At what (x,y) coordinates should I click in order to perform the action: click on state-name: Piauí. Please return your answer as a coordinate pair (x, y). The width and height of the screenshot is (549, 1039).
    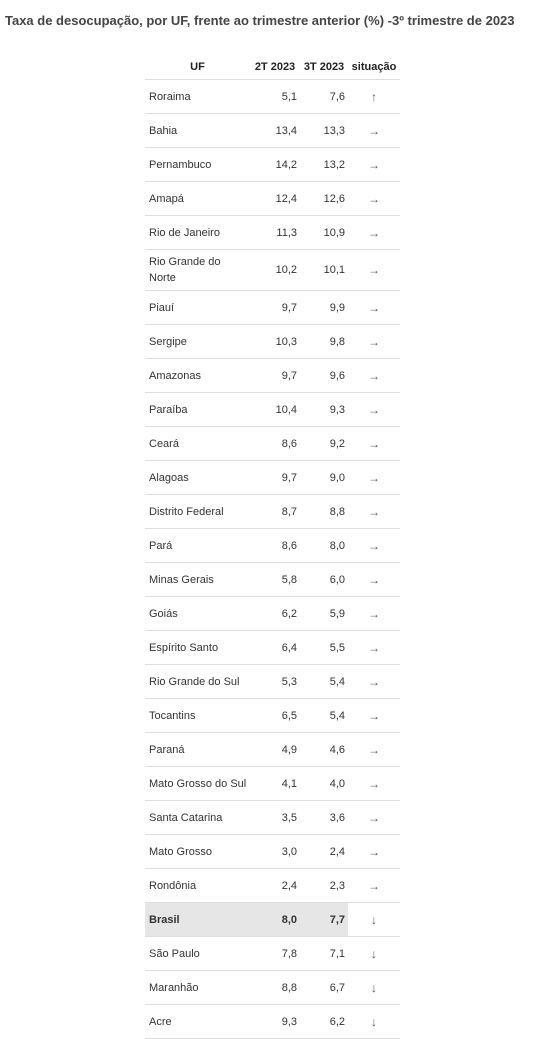
    Looking at the image, I should click on (197, 307).